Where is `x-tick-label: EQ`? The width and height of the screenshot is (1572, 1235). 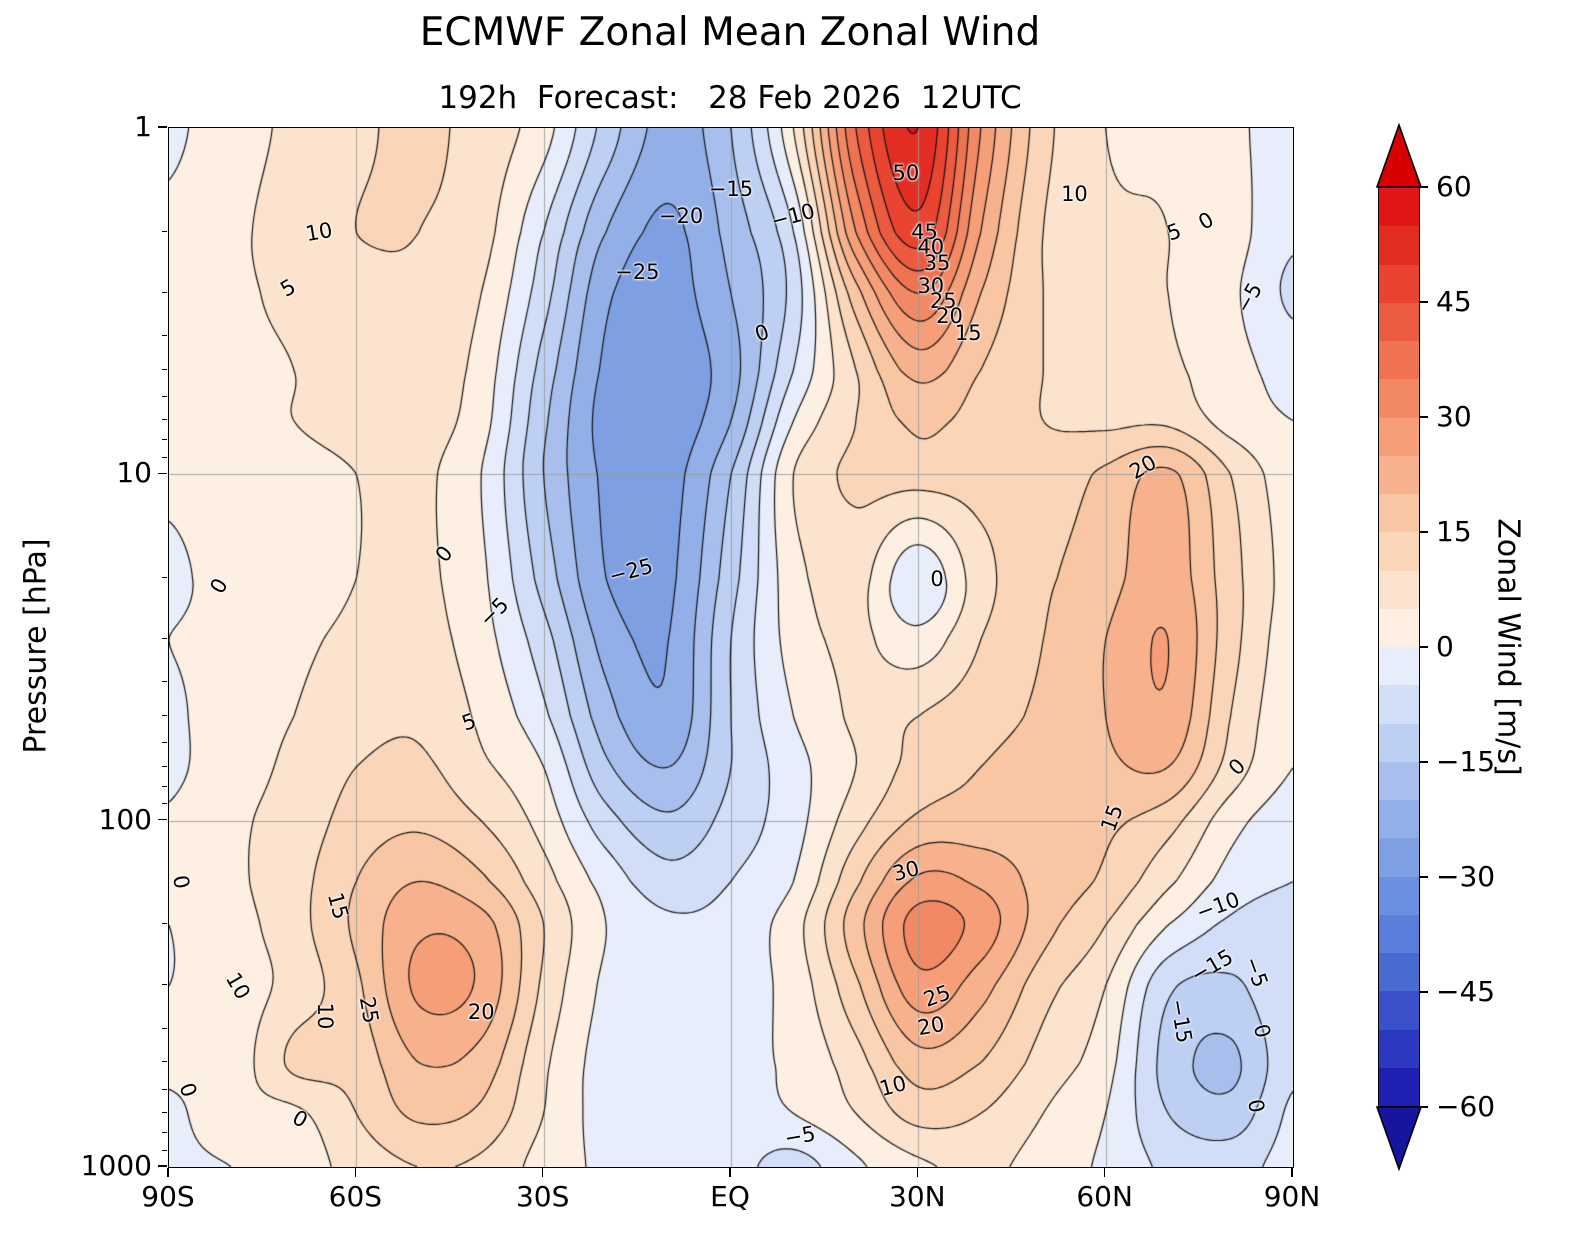 x-tick-label: EQ is located at coordinates (730, 1196).